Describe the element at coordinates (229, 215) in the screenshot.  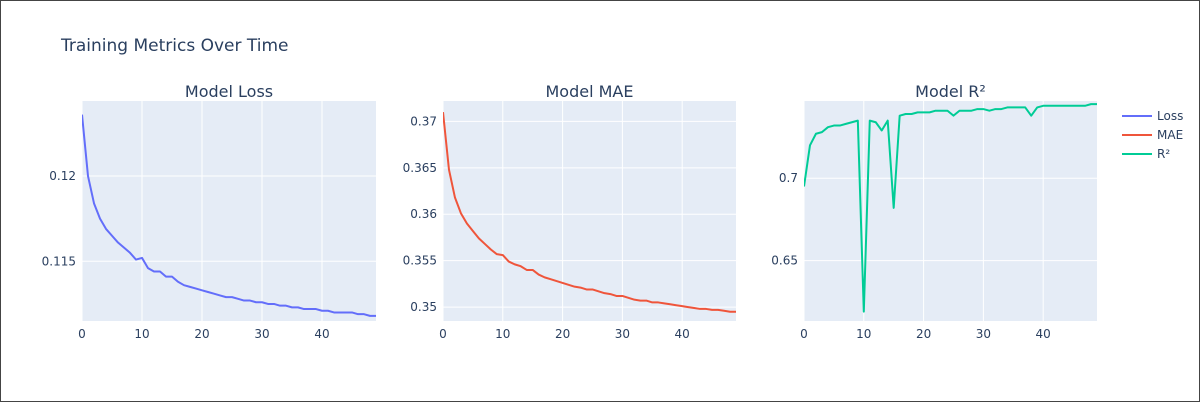
I see `series-line-loss` at that location.